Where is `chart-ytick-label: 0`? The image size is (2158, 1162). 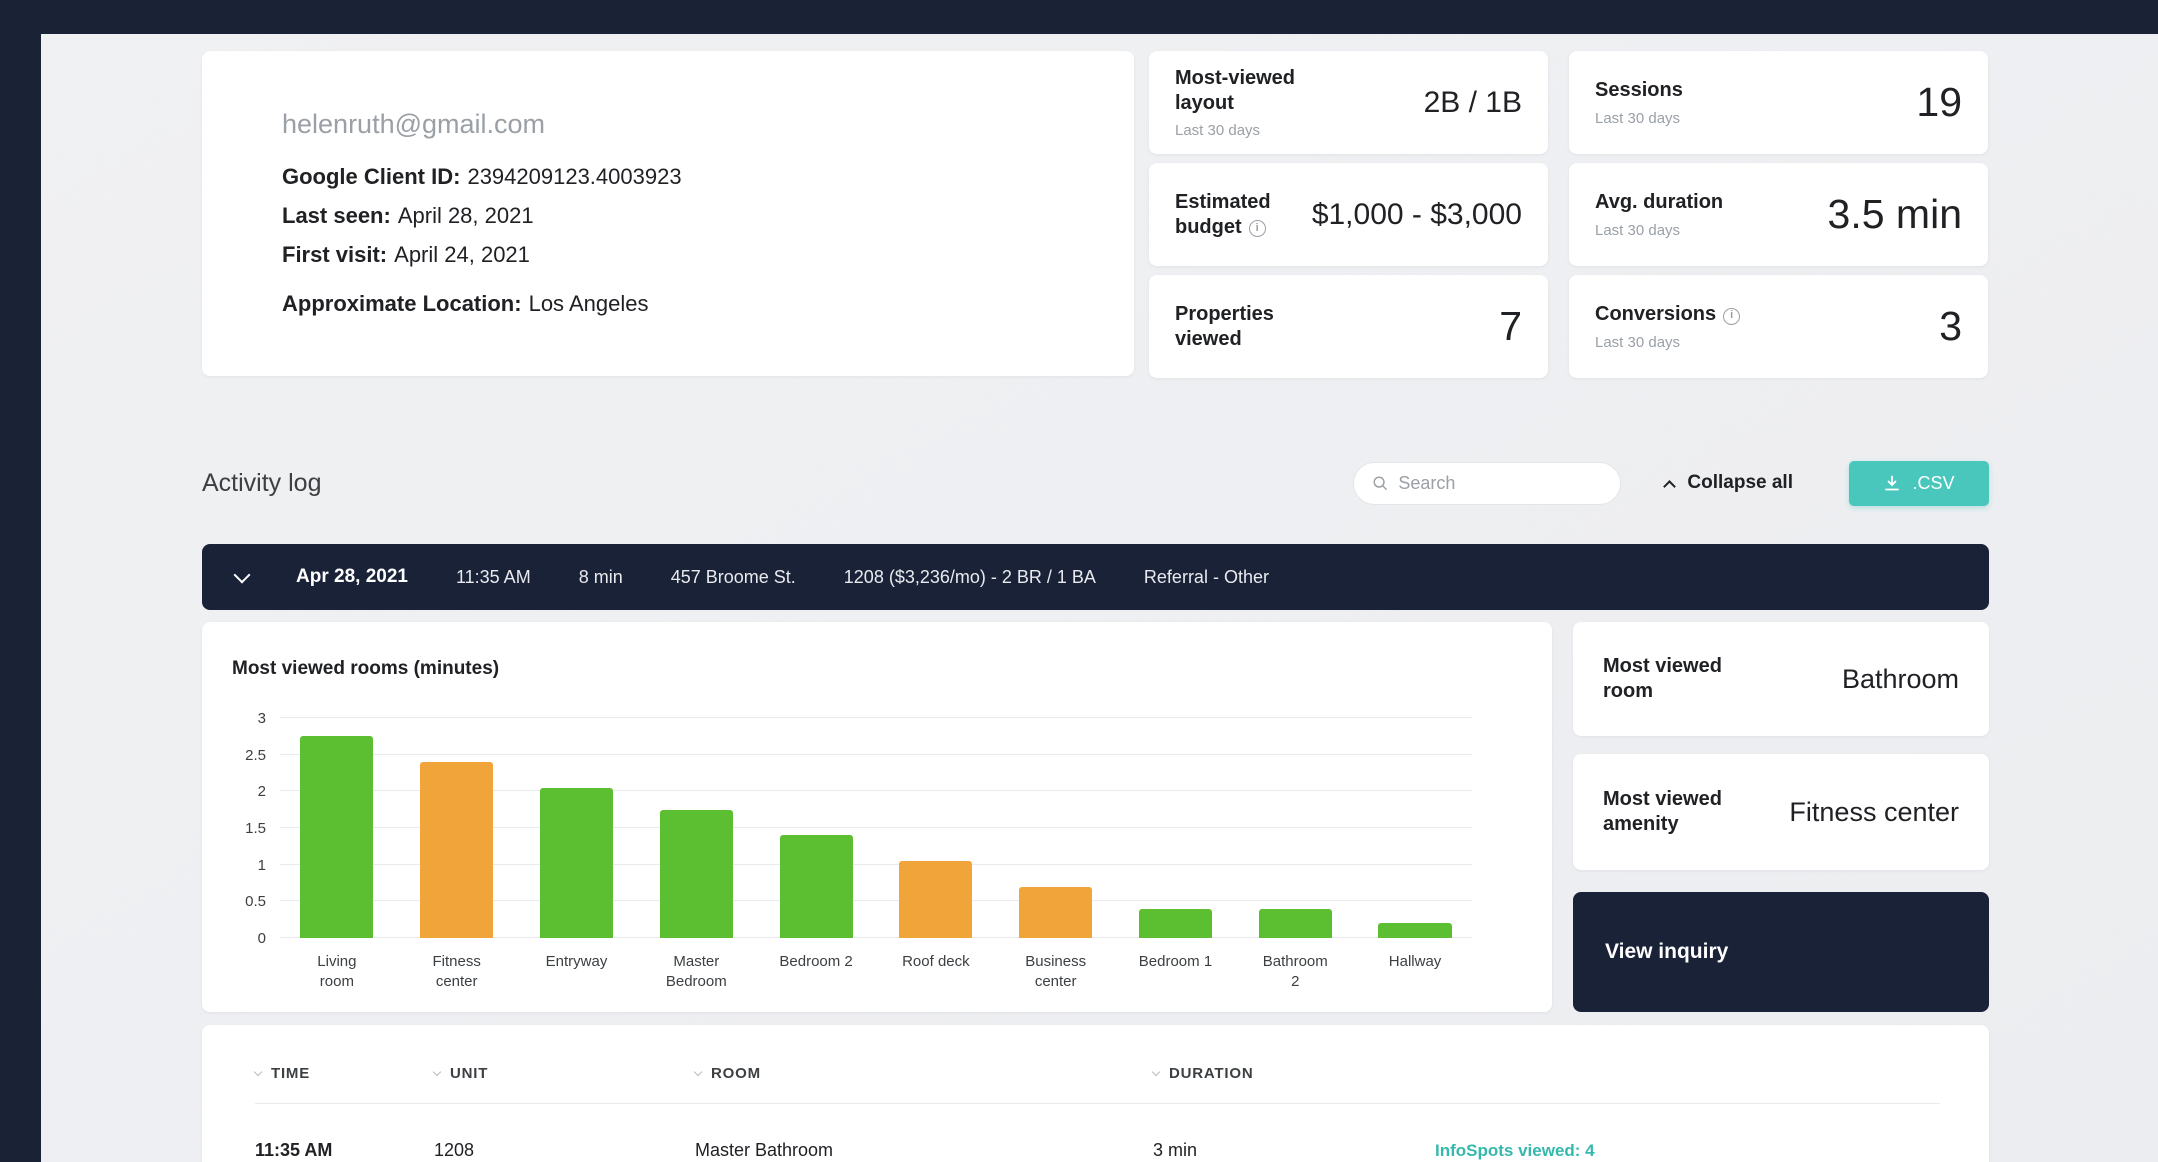
chart-ytick-label: 0 is located at coordinates (261, 938).